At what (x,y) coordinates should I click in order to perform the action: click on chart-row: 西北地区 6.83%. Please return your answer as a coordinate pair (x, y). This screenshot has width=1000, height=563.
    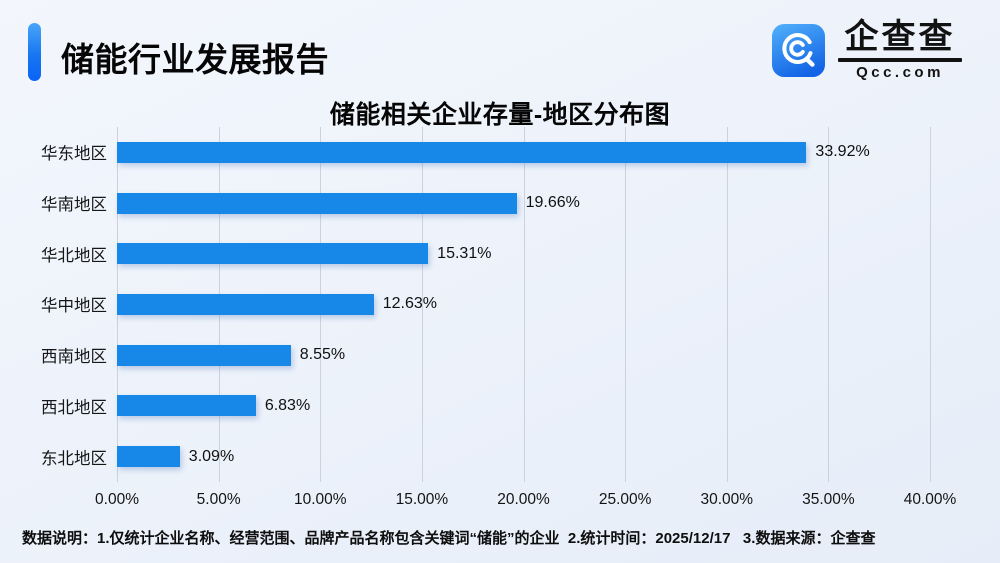
    Looking at the image, I should click on (485, 406).